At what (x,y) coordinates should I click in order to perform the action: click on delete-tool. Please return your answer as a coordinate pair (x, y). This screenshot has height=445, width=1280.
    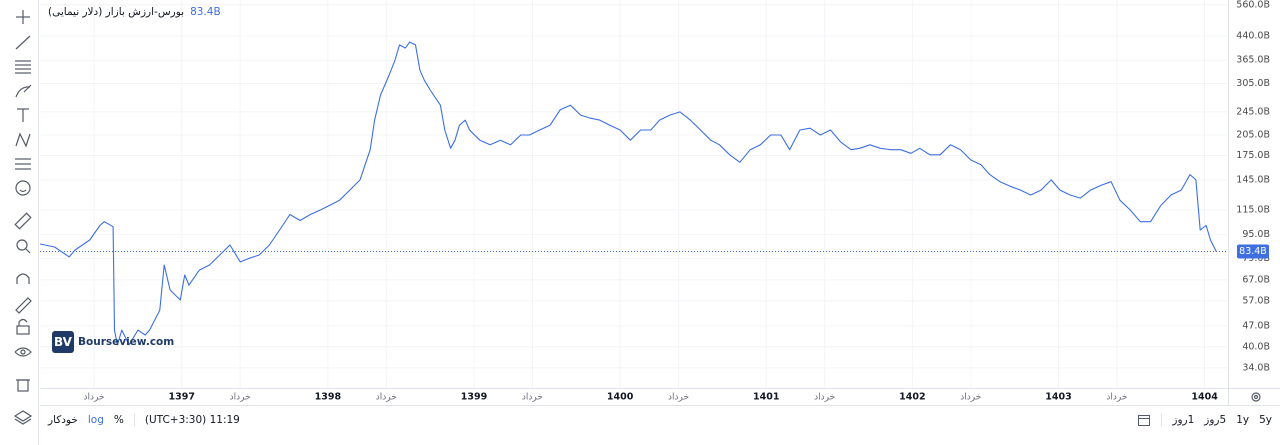
    Looking at the image, I should click on (23, 385).